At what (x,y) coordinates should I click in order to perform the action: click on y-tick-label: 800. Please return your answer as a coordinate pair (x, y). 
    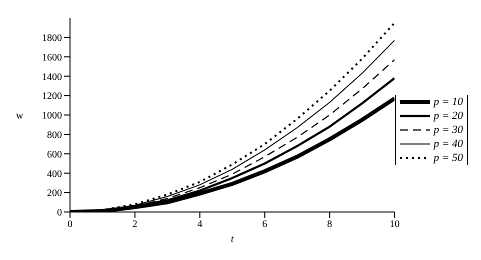
    Looking at the image, I should click on (54, 135).